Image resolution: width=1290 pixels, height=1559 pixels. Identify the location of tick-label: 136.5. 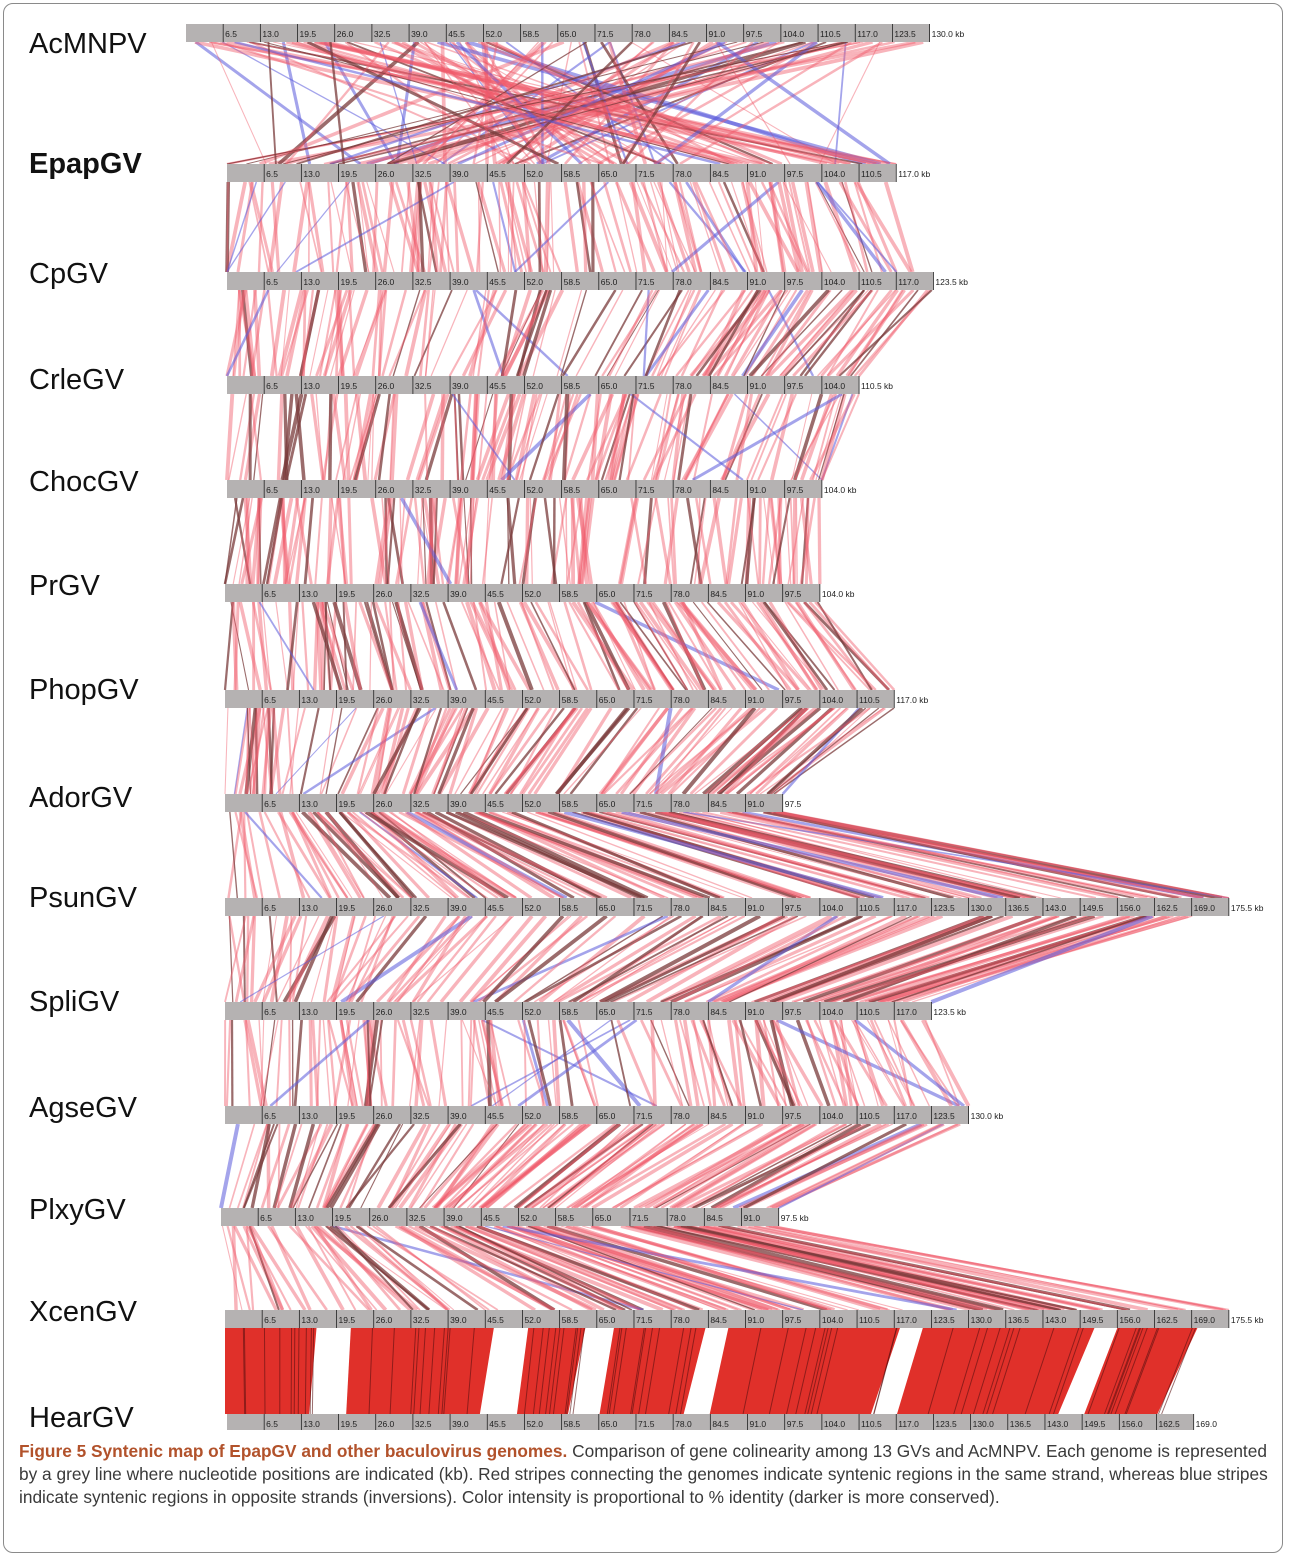
(1019, 1320).